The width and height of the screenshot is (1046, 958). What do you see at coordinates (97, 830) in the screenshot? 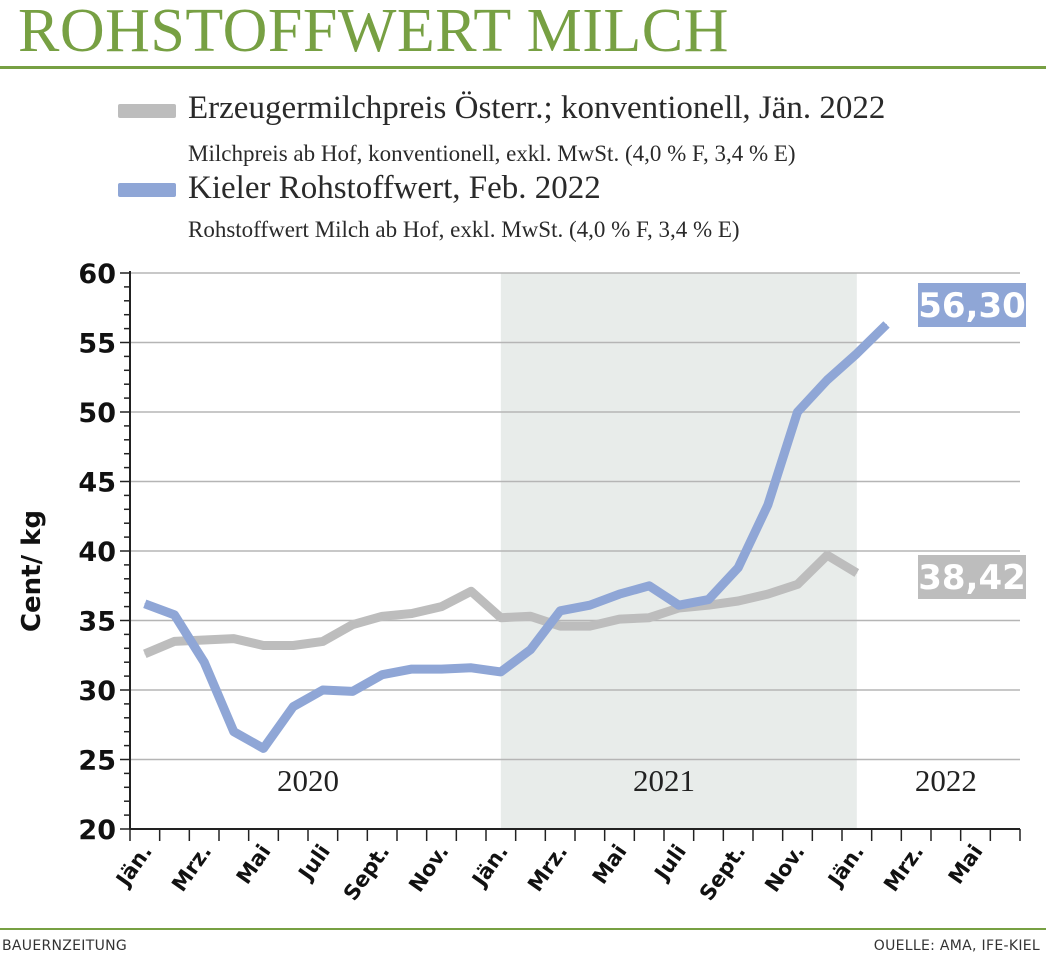
I see `y-tick-label-20: 20` at bounding box center [97, 830].